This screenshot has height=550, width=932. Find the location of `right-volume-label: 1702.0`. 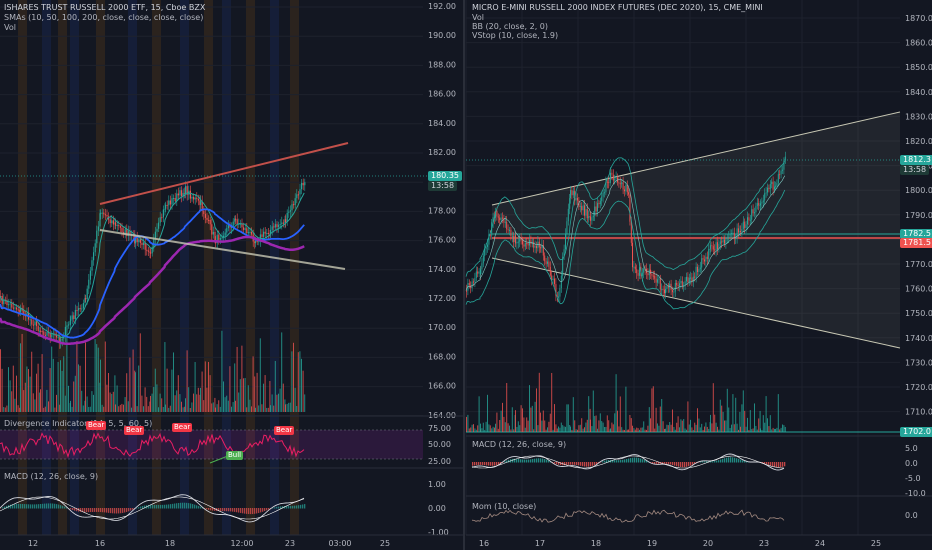

right-volume-label: 1702.0 is located at coordinates (916, 432).